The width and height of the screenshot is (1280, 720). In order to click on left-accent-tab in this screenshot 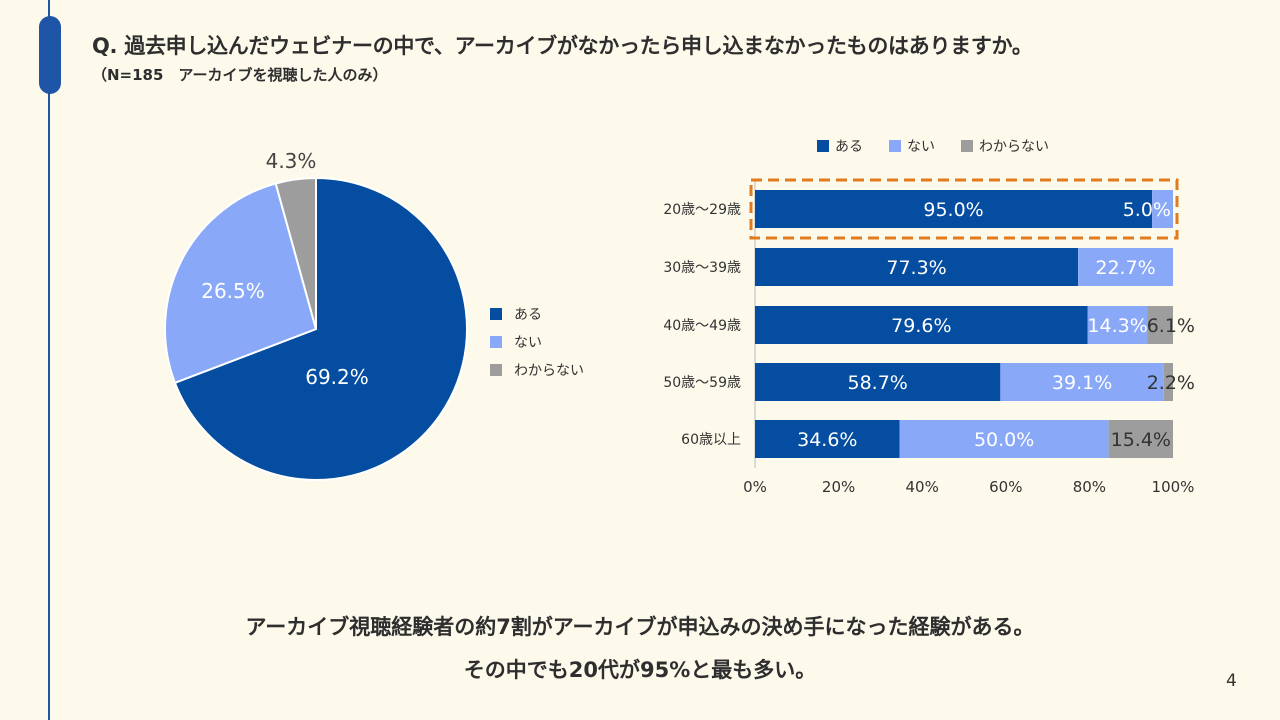, I will do `click(50, 55)`.